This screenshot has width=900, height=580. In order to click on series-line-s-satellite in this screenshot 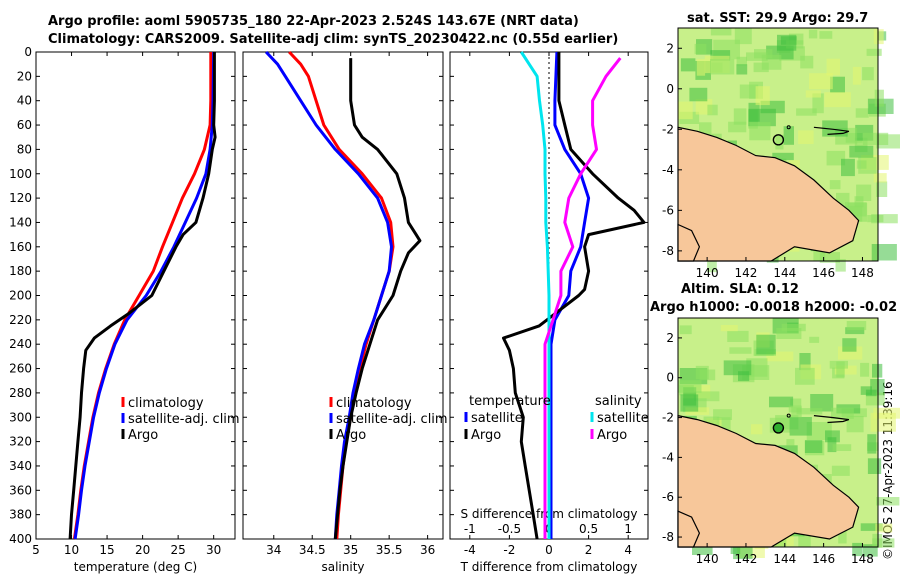, I will do `click(535, 295)`.